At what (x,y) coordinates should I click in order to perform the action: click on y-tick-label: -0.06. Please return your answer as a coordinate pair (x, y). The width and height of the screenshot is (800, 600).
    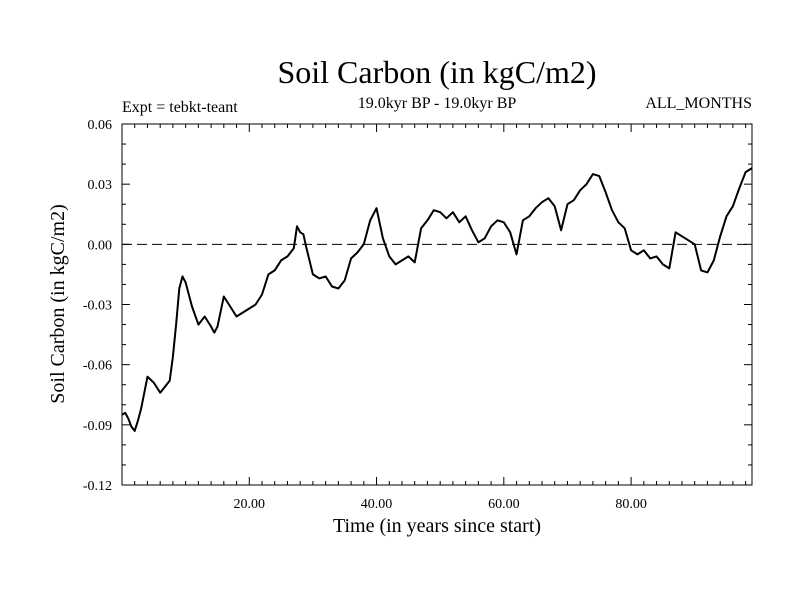
    Looking at the image, I should click on (97, 366).